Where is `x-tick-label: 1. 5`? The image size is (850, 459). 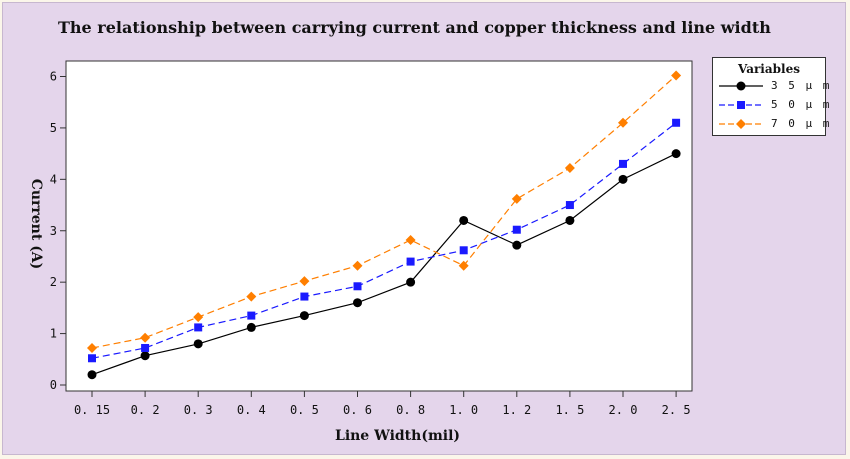
x-tick-label: 1. 5 is located at coordinates (569, 410).